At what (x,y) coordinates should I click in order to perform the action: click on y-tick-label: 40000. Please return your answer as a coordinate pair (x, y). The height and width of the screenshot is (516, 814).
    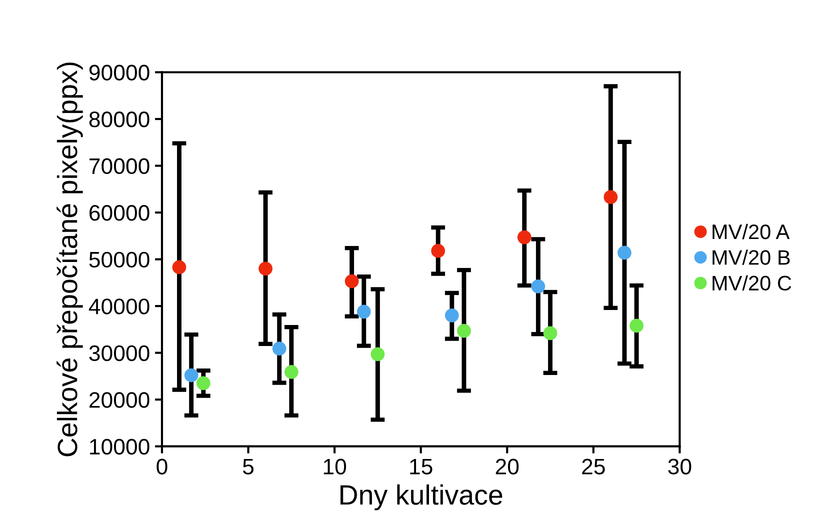
    Looking at the image, I should click on (119, 306).